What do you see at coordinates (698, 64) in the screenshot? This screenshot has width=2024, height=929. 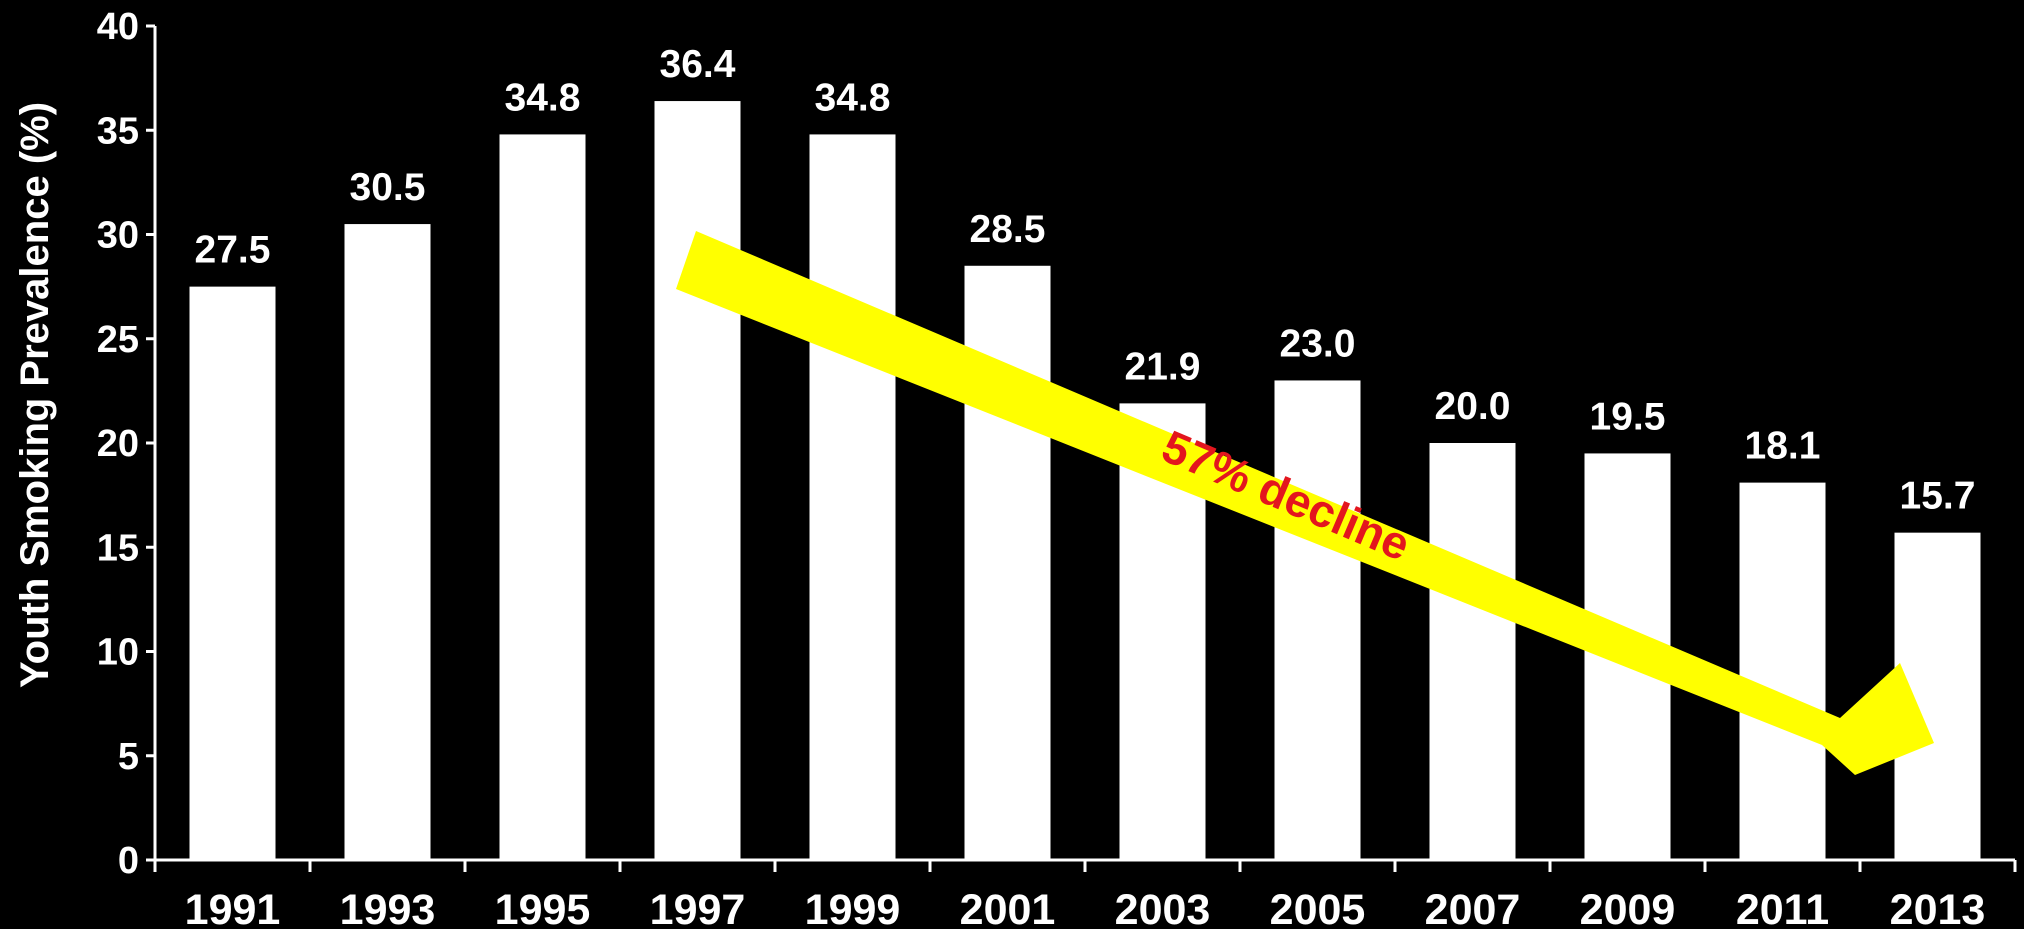 I see `data-label-1997: 36.4` at bounding box center [698, 64].